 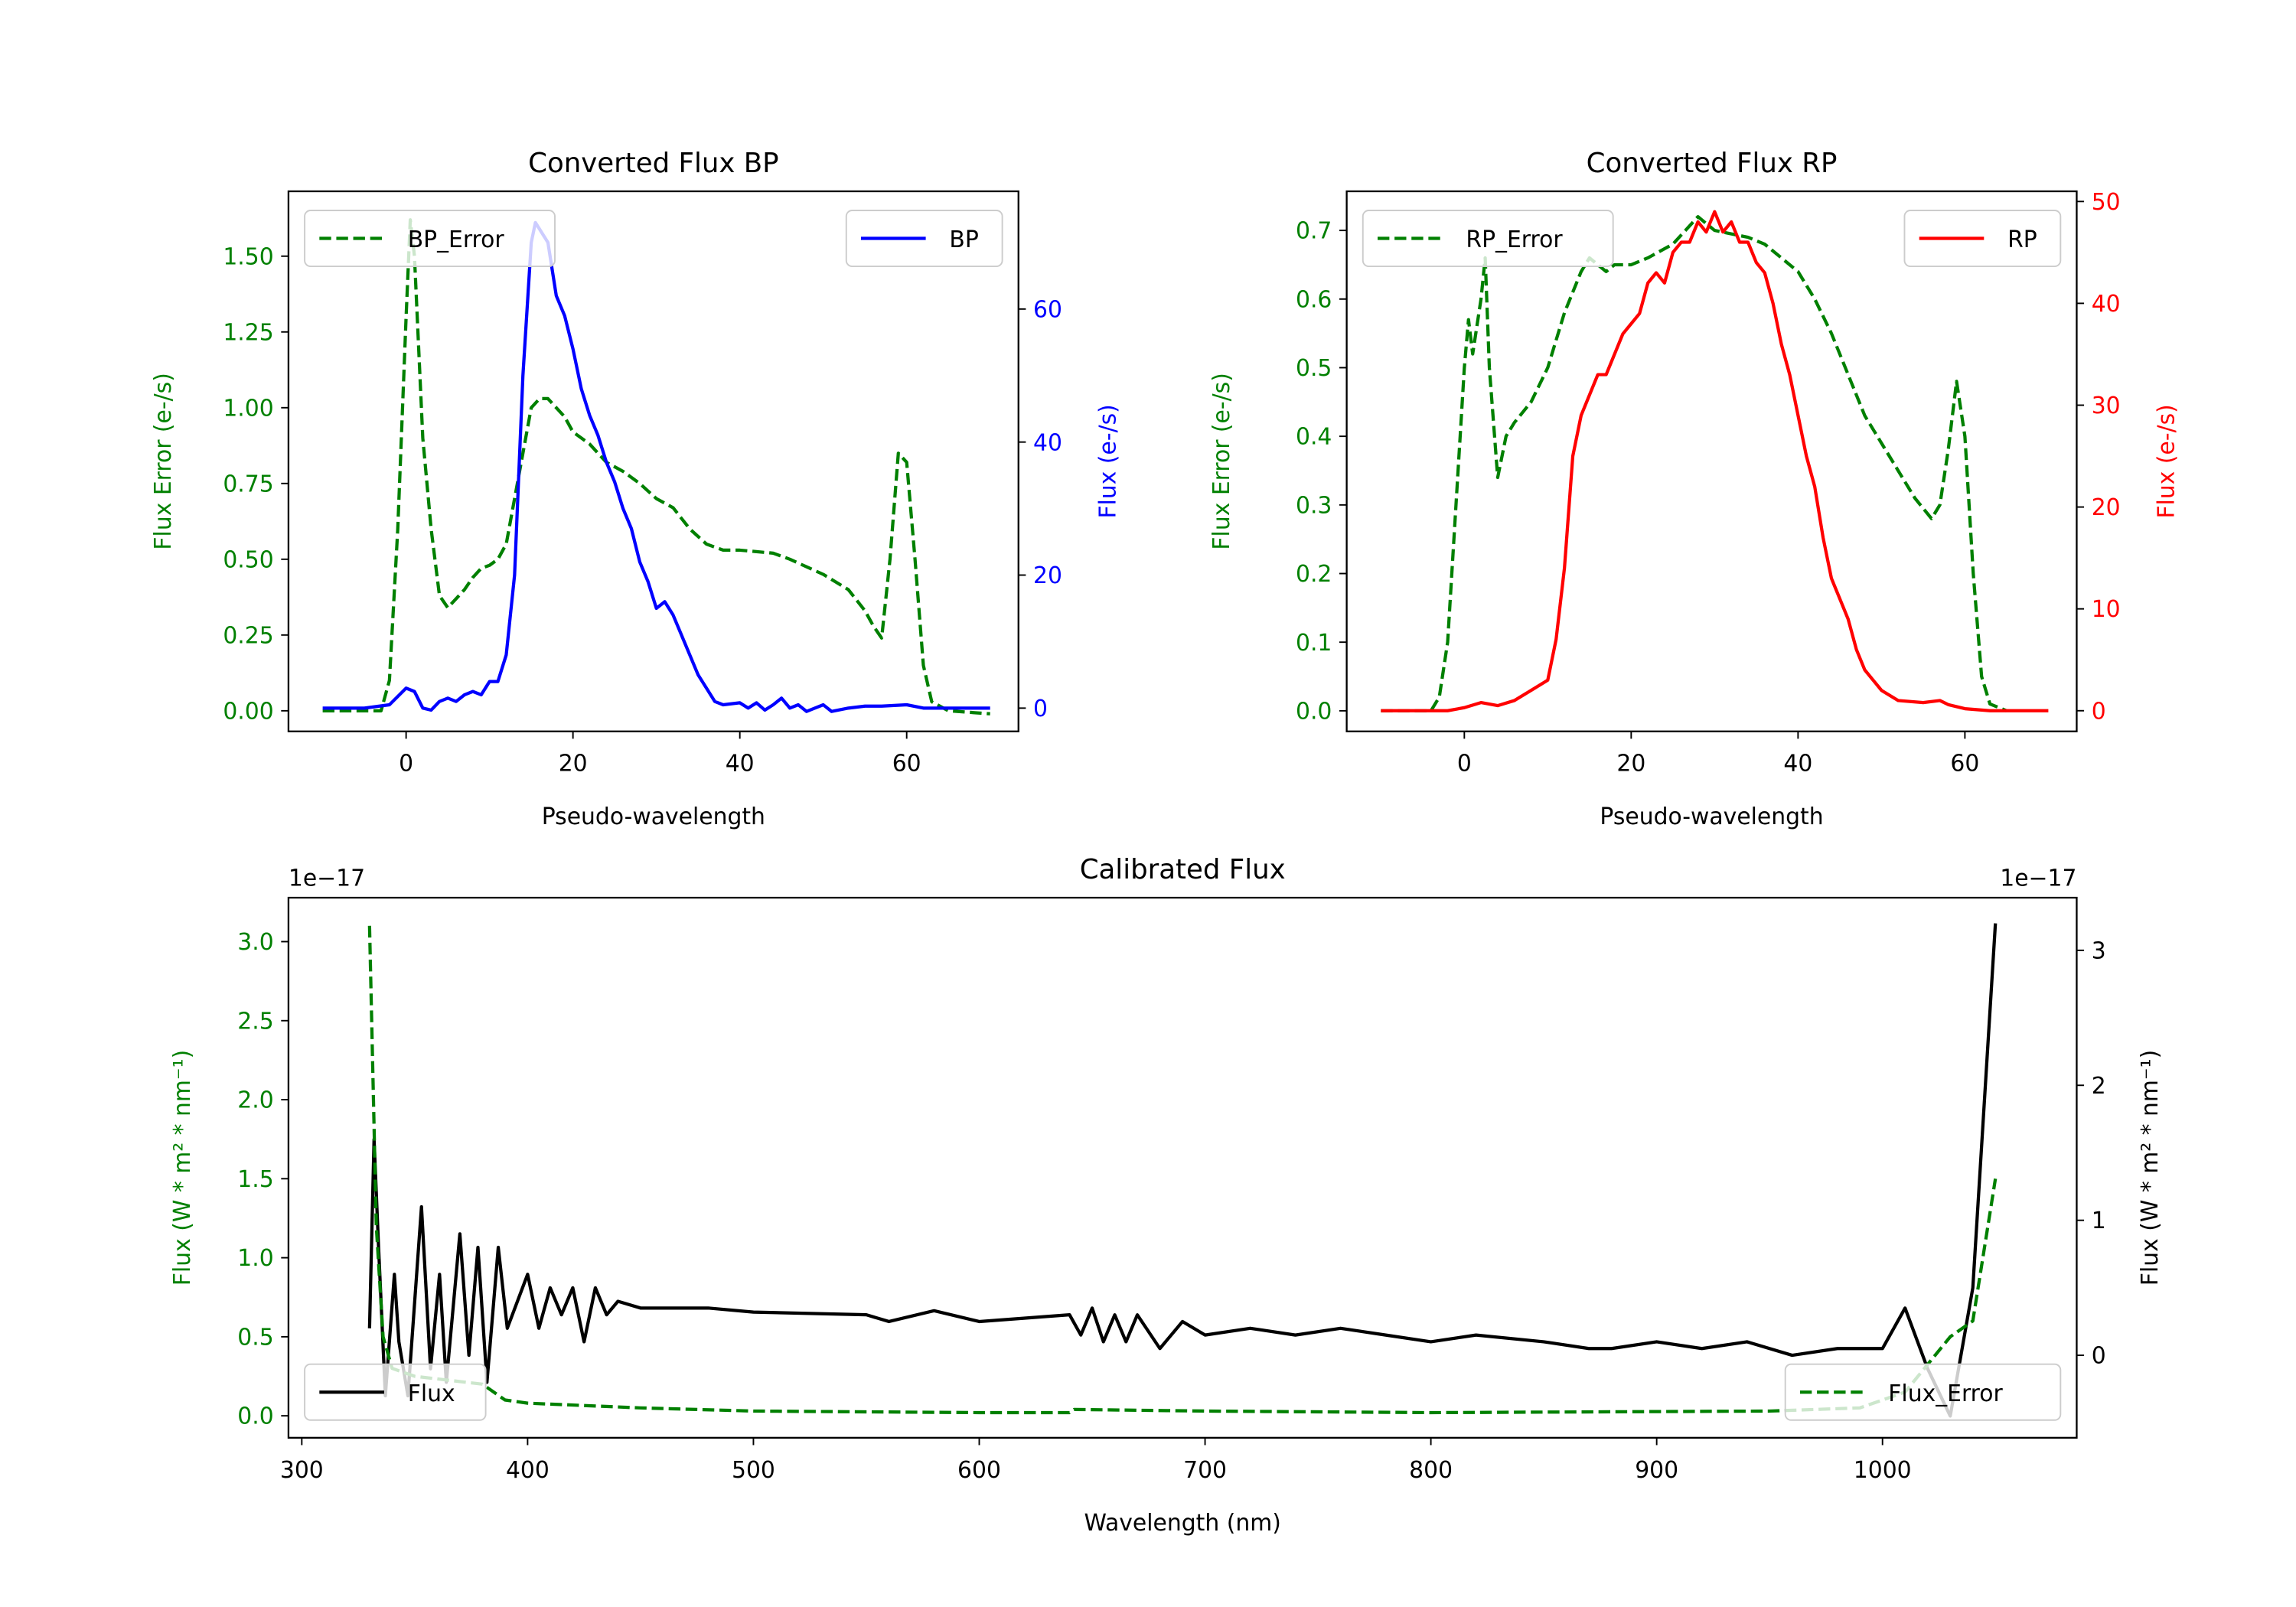 I want to click on legend-label: RP, so click(x=2022, y=240).